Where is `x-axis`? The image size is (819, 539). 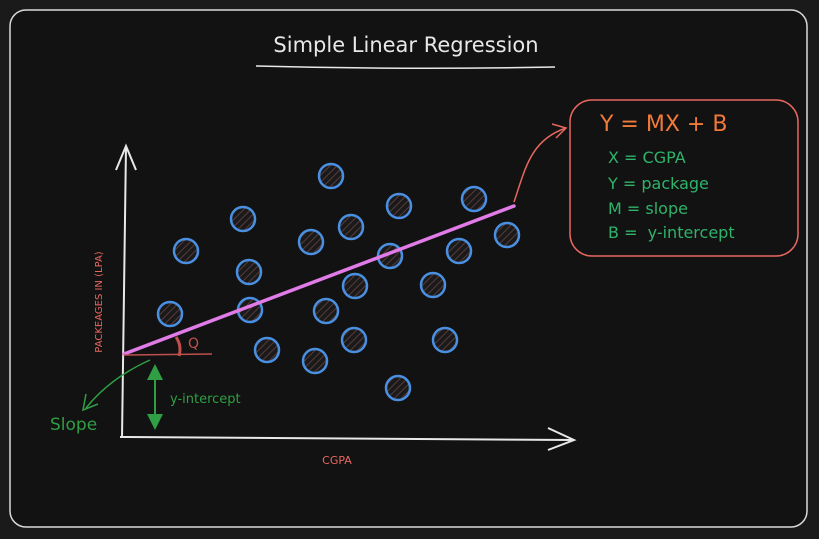 x-axis is located at coordinates (348, 439).